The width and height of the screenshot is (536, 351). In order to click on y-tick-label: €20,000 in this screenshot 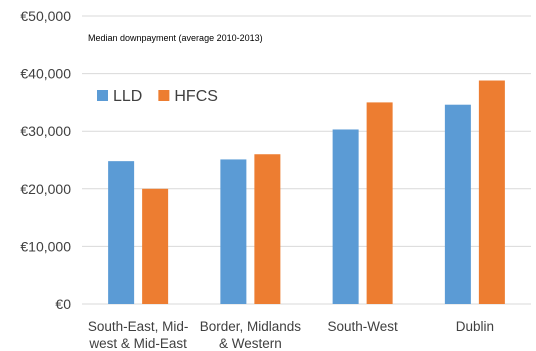, I will do `click(45, 189)`.